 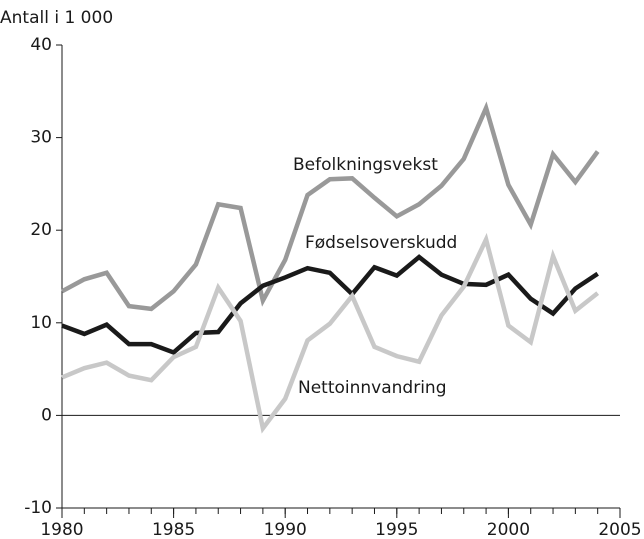 I want to click on y-axis-label: Antall i 1 000, so click(x=56, y=18).